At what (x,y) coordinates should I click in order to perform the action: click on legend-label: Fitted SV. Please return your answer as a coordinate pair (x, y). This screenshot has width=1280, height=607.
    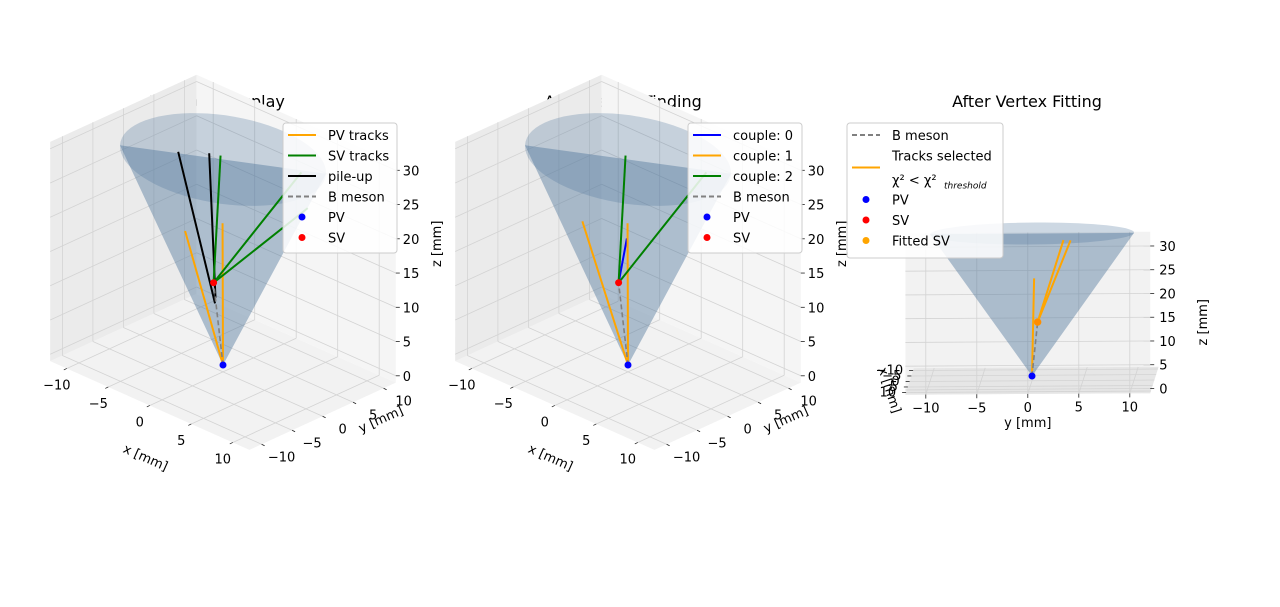
    Looking at the image, I should click on (921, 242).